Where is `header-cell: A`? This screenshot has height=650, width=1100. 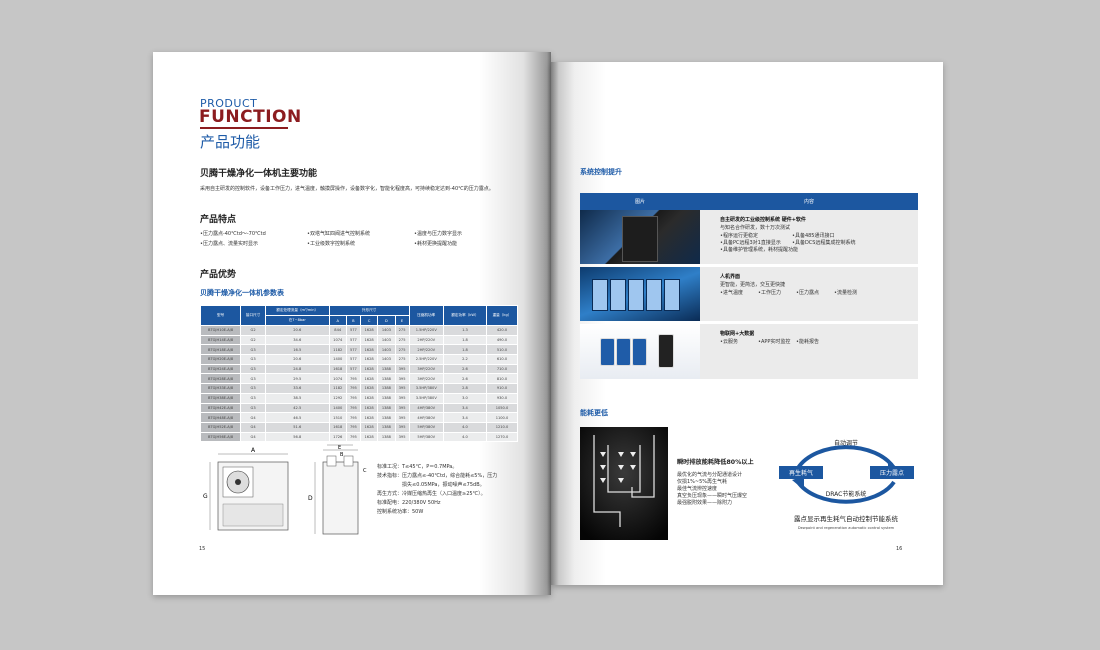 header-cell: A is located at coordinates (337, 320).